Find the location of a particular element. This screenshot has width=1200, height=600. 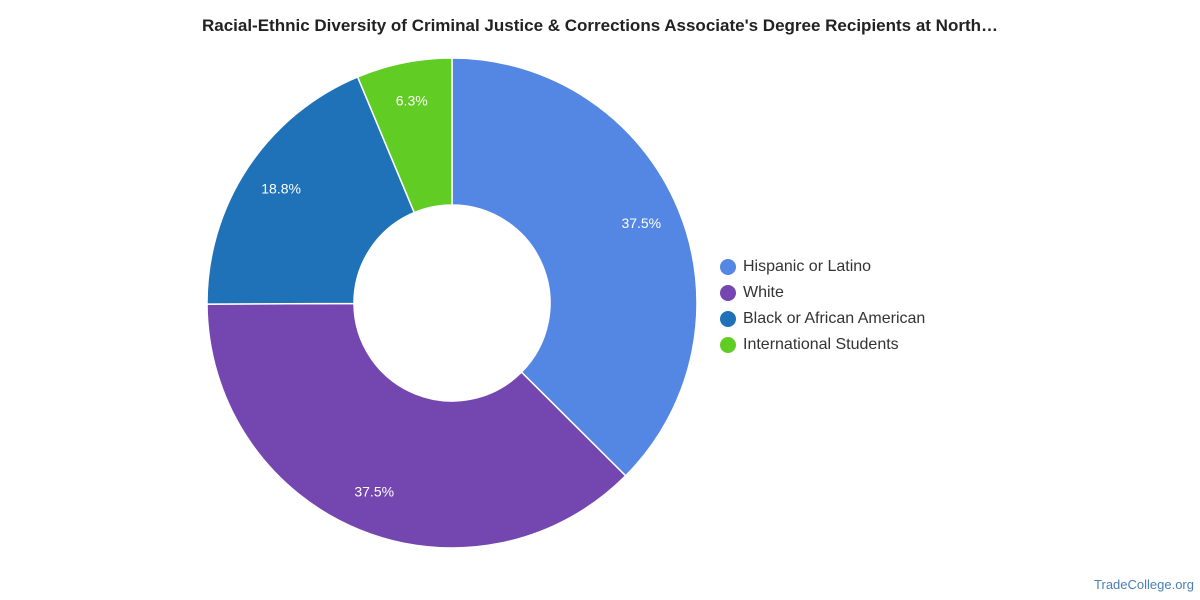

slice-value-label: 18.8% is located at coordinates (281, 188).